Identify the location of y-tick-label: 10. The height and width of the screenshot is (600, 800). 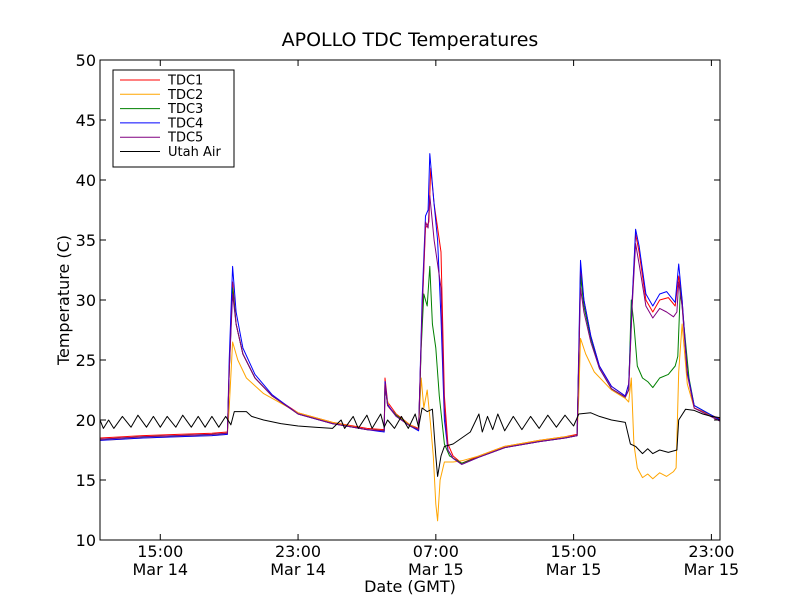
(86, 540).